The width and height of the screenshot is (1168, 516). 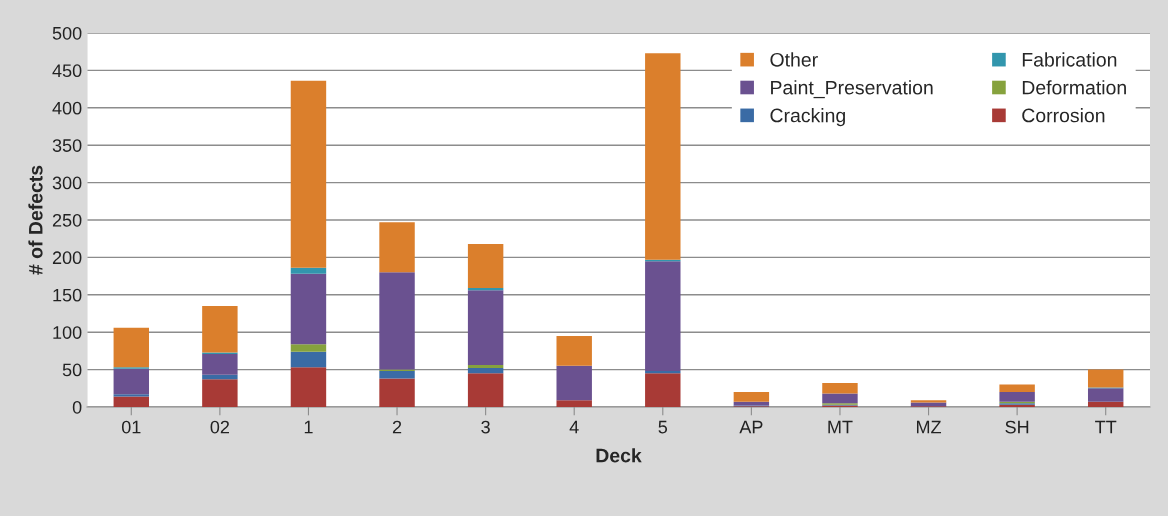 What do you see at coordinates (72, 370) in the screenshot?
I see `y-tick-label: 50` at bounding box center [72, 370].